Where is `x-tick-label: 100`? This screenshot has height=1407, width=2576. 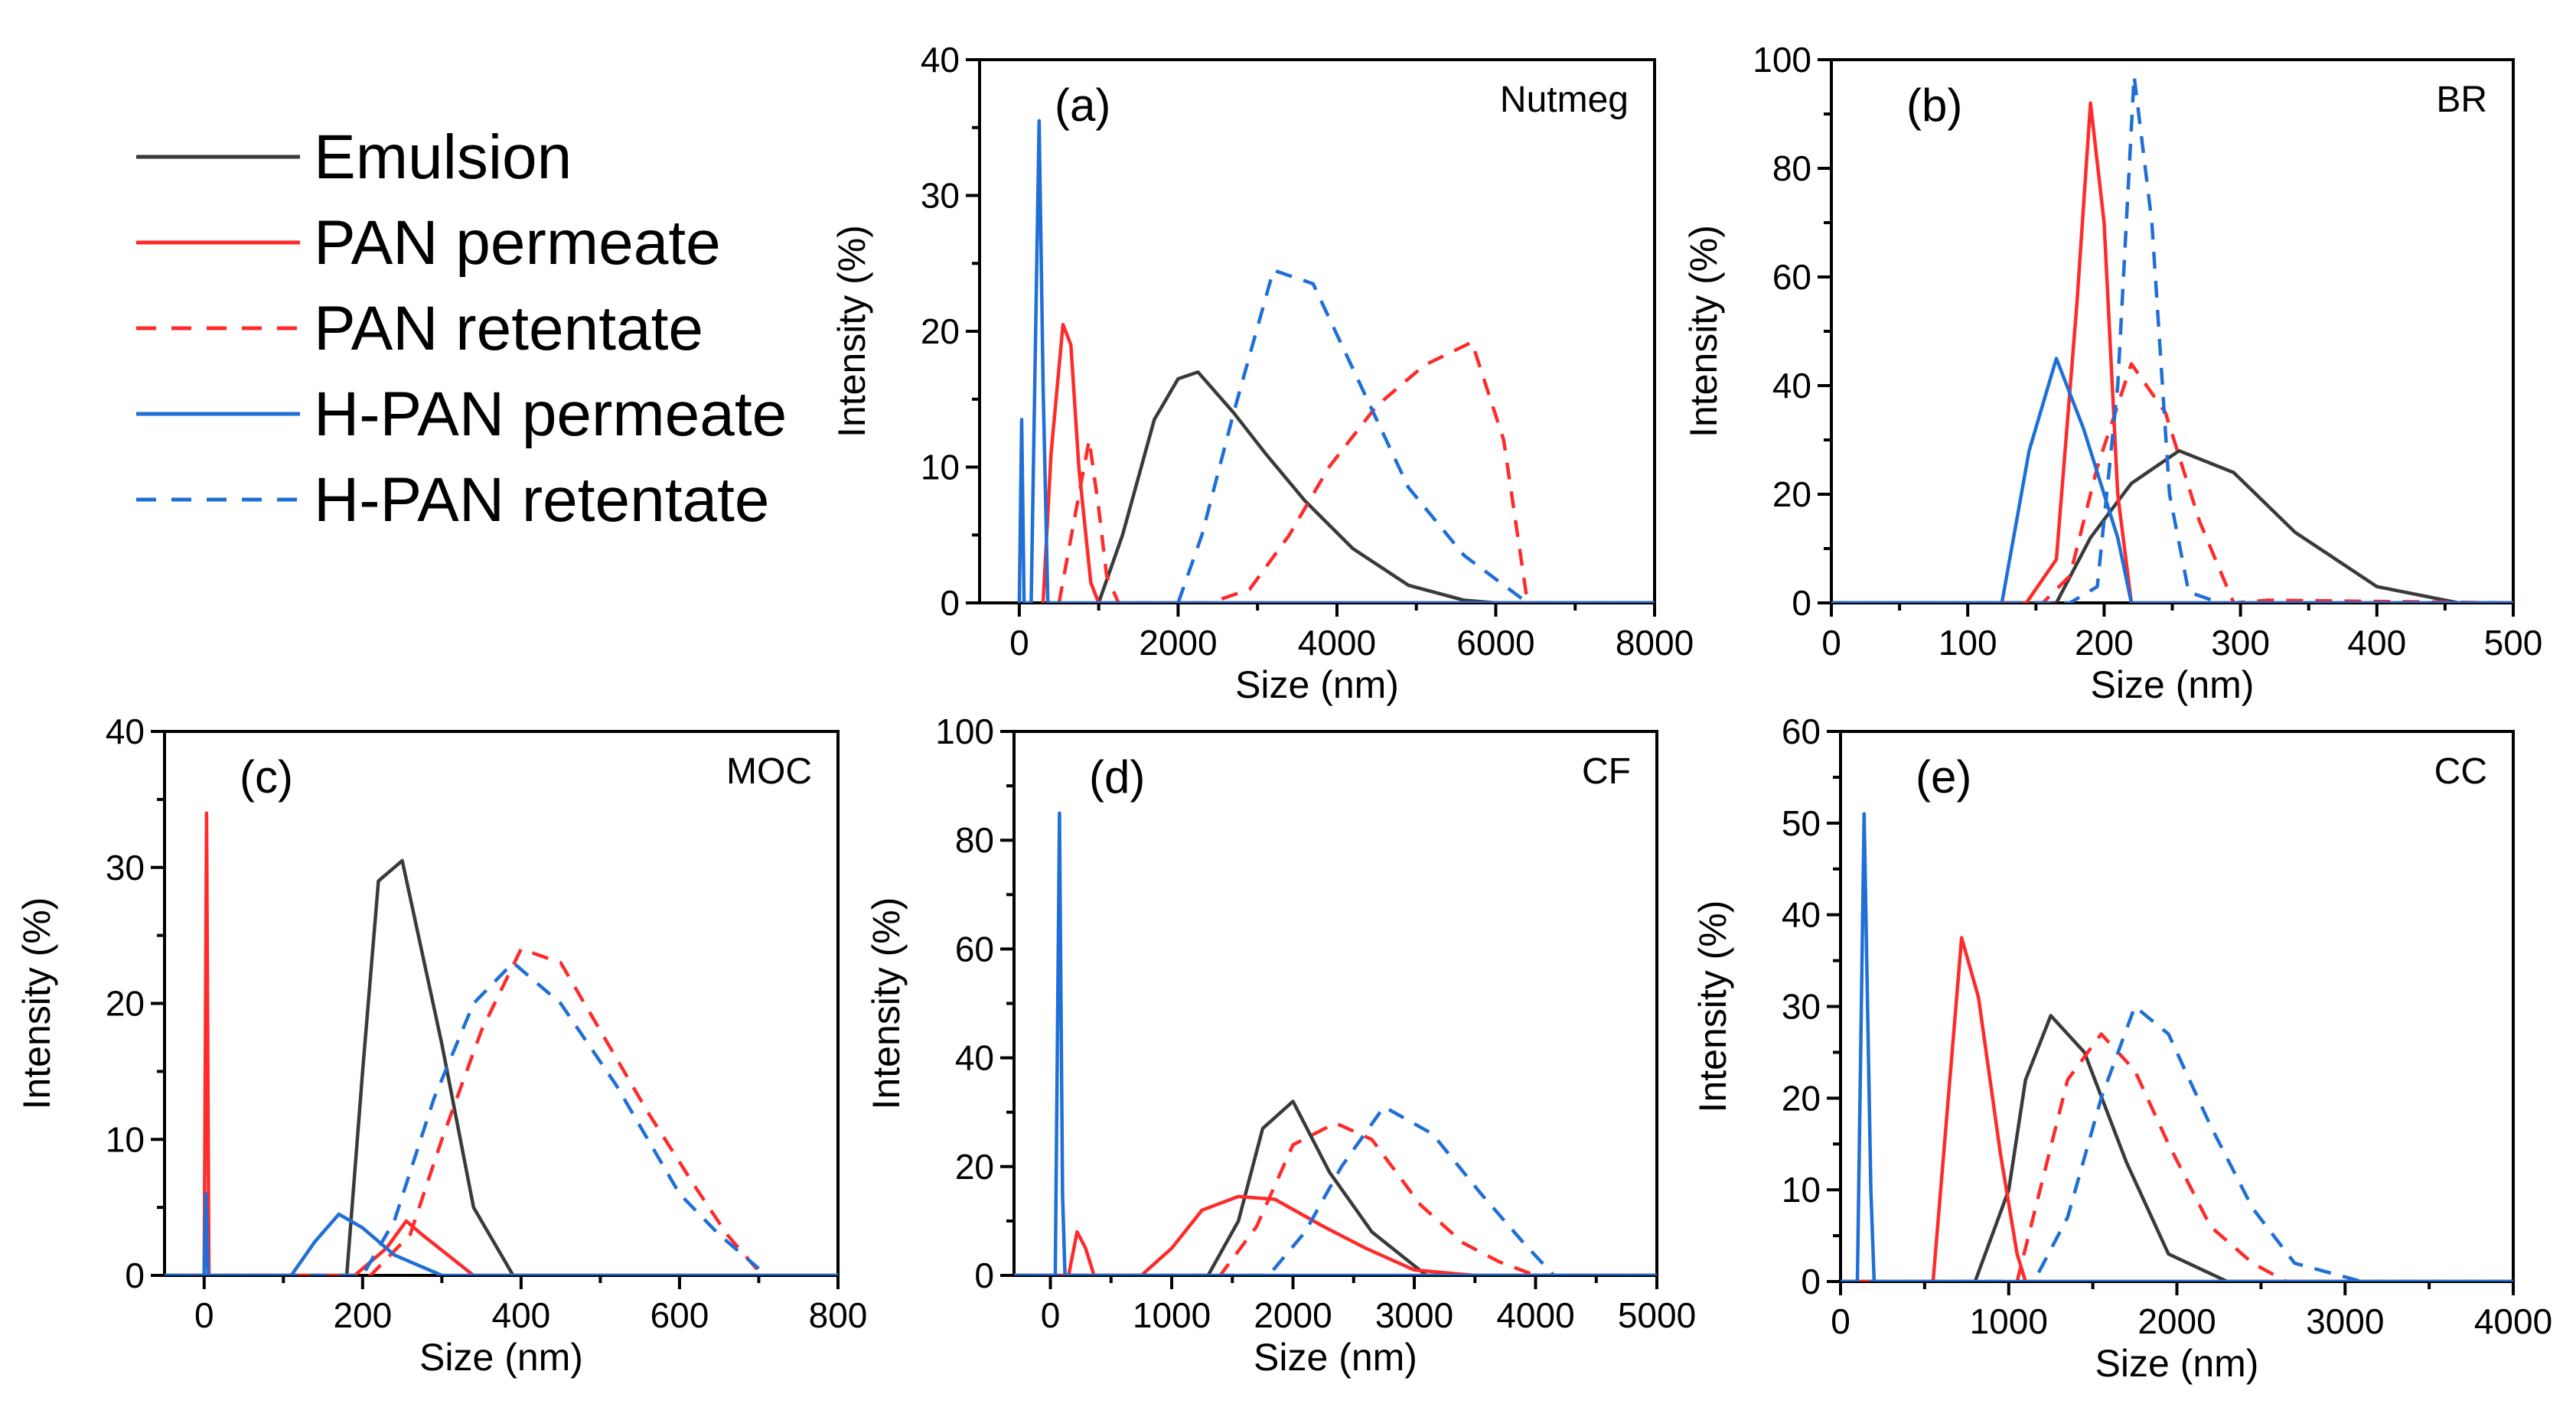 x-tick-label: 100 is located at coordinates (1968, 643).